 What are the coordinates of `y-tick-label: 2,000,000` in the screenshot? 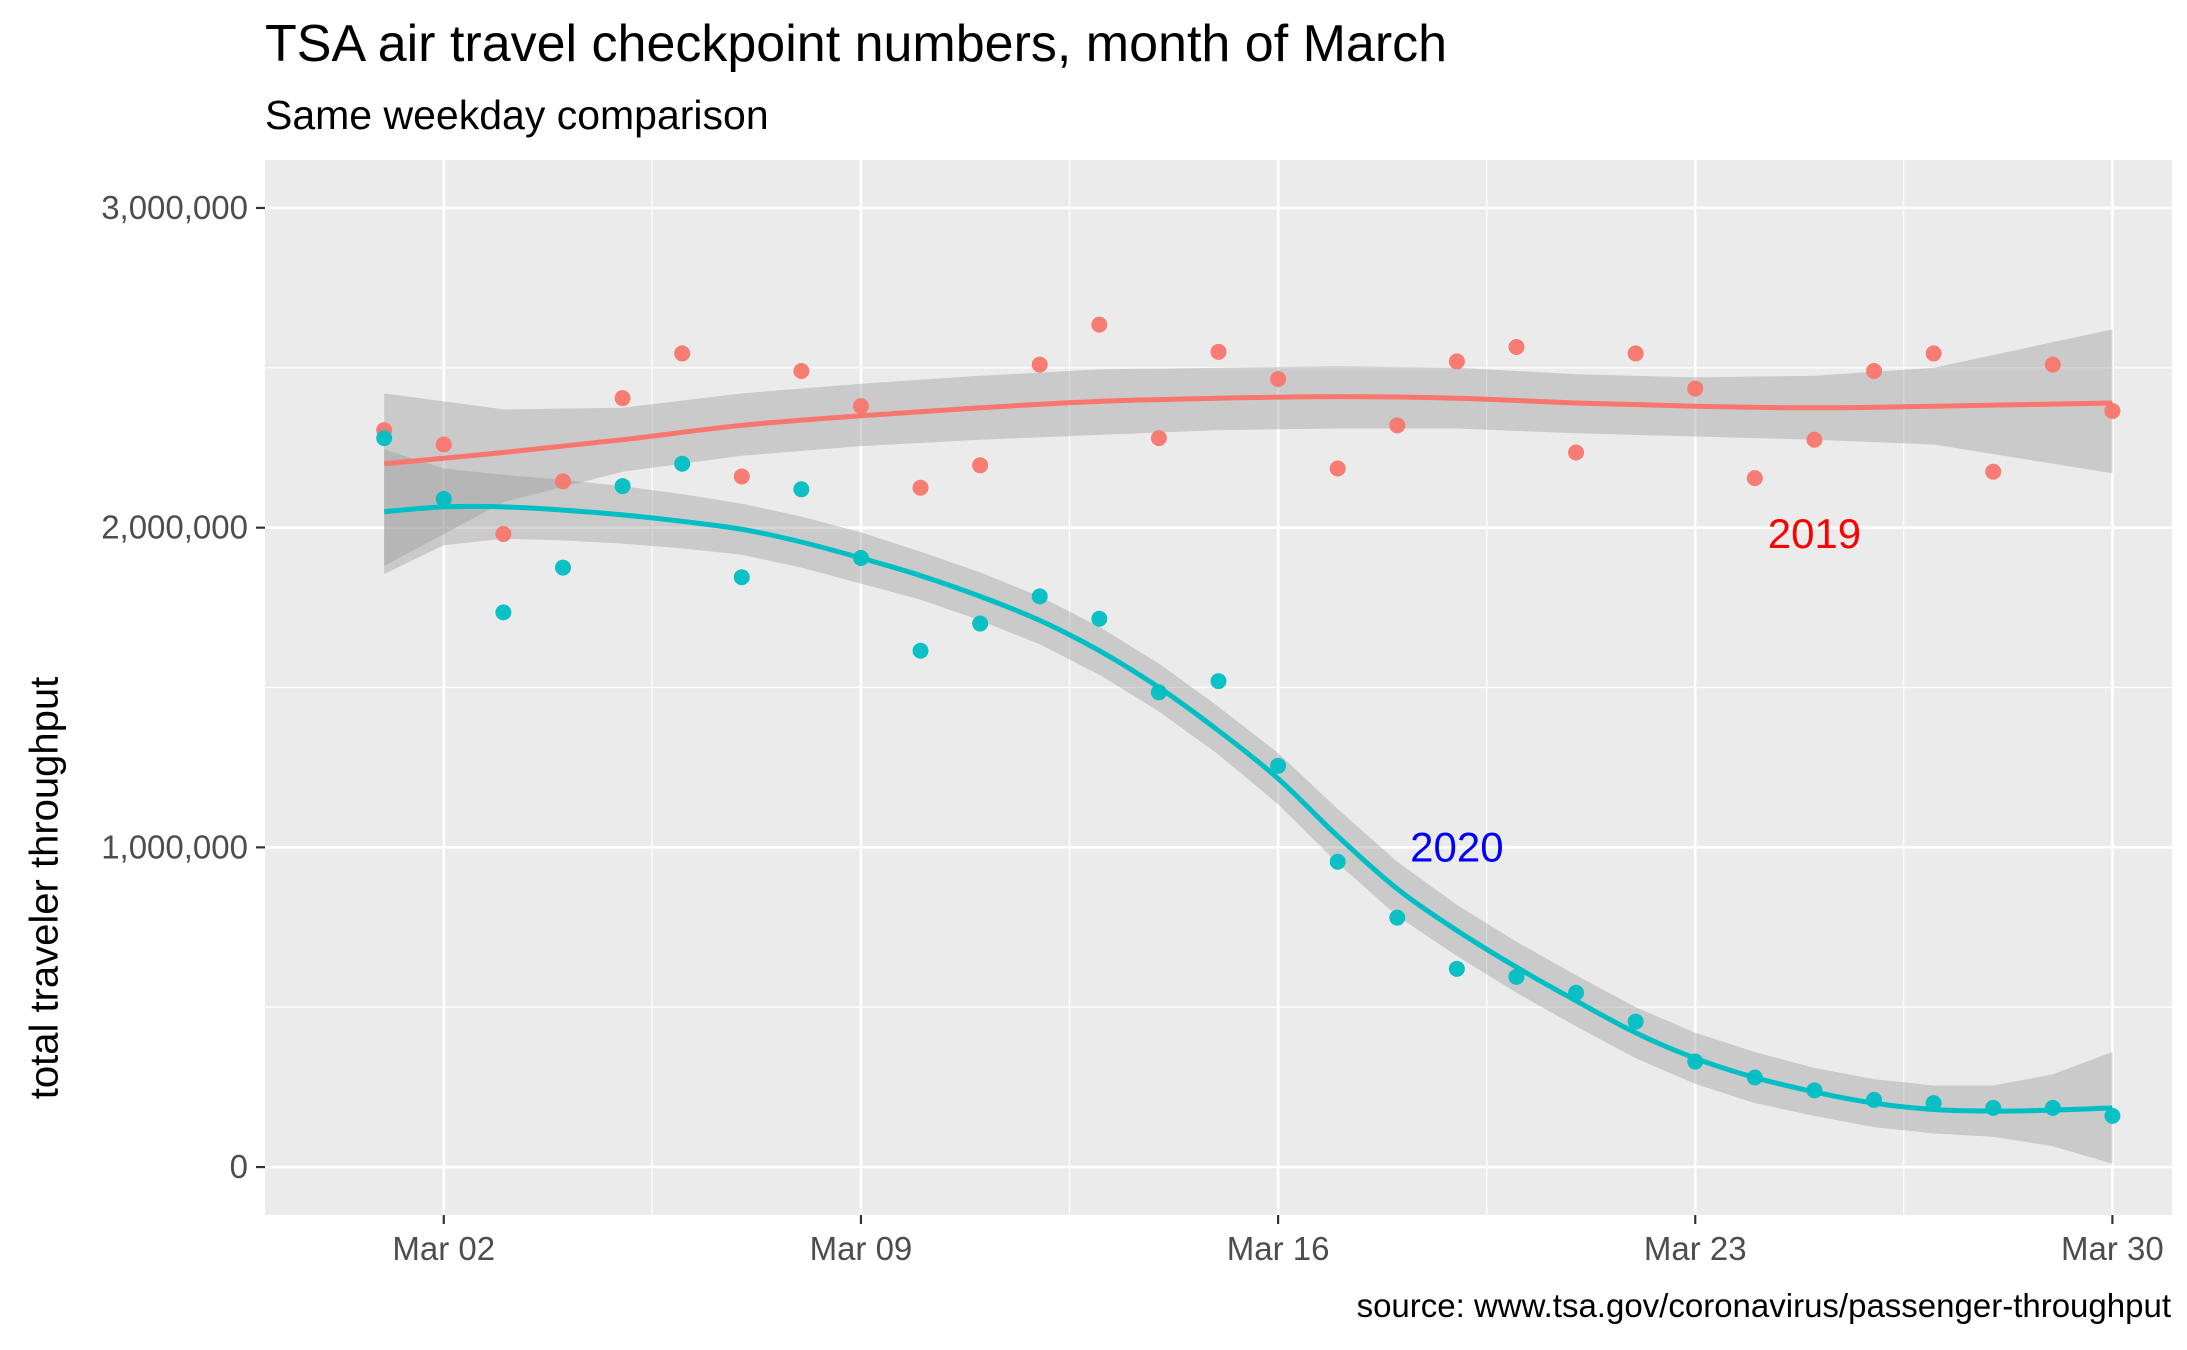 It's located at (174, 527).